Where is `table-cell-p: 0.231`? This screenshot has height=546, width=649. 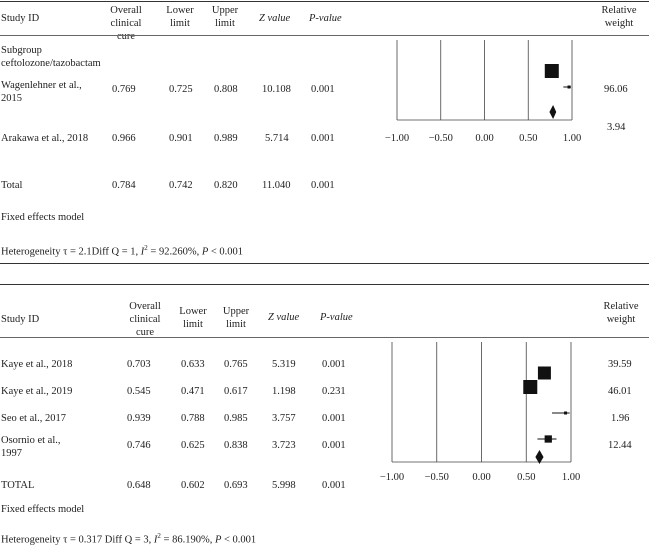 table-cell-p: 0.231 is located at coordinates (334, 391).